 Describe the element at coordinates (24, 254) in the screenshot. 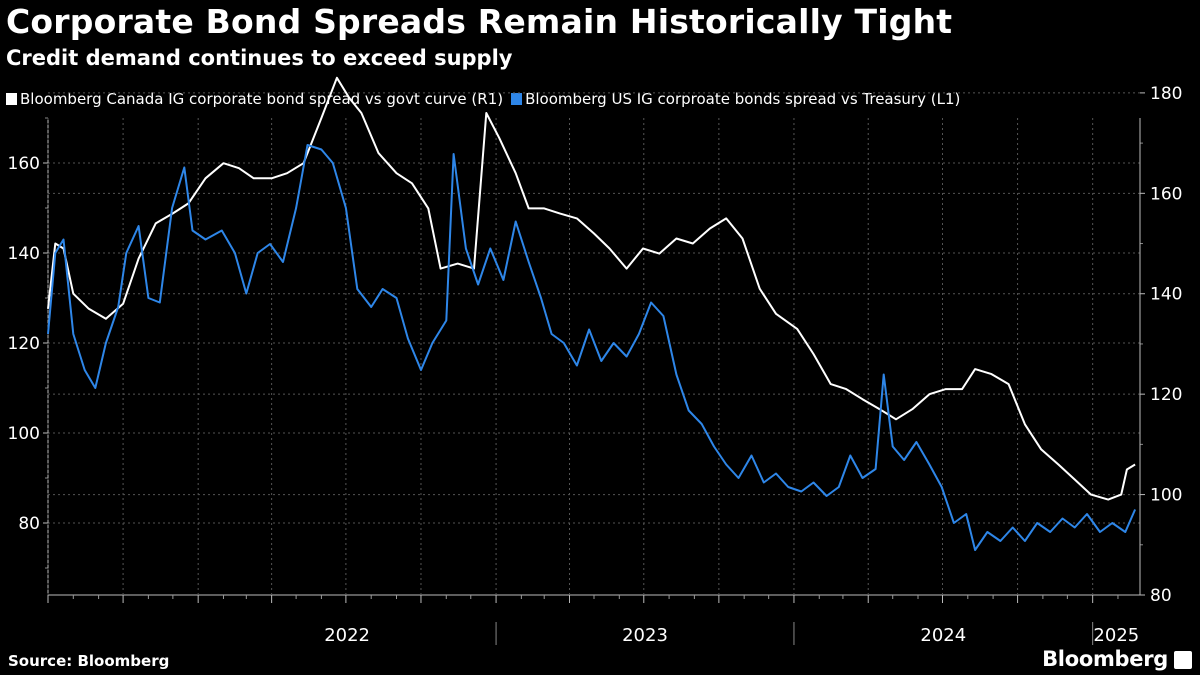

I see `y-left-tick-label: 140` at that location.